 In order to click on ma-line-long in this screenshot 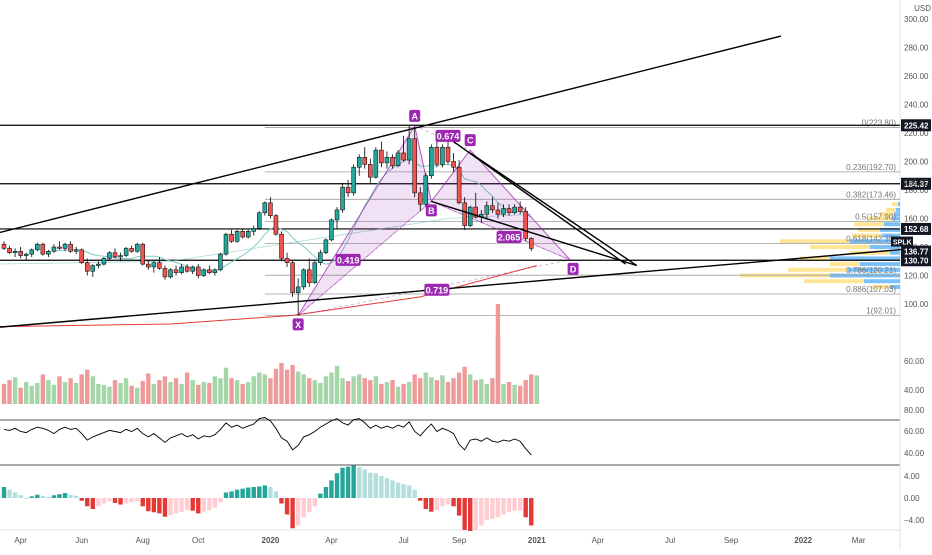, I will do `click(268, 296)`.